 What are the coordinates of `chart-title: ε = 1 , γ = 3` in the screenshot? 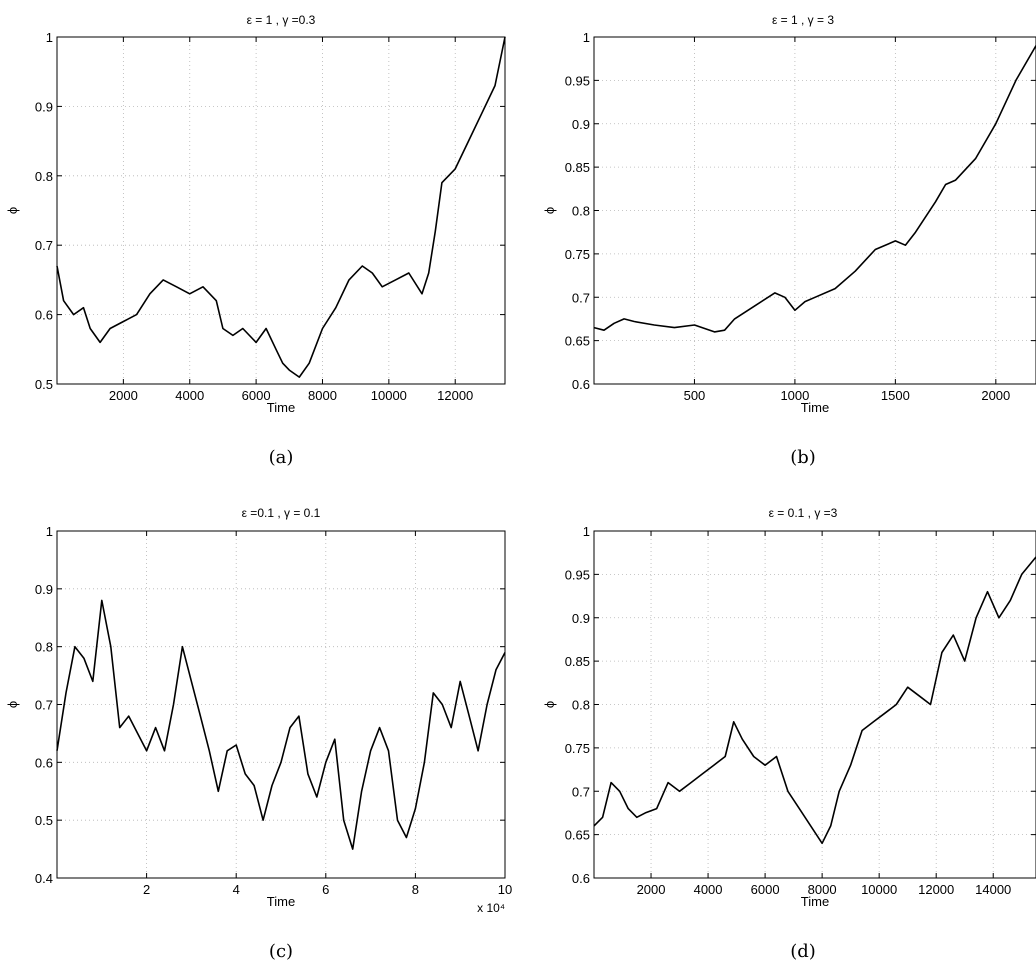 It's located at (803, 20).